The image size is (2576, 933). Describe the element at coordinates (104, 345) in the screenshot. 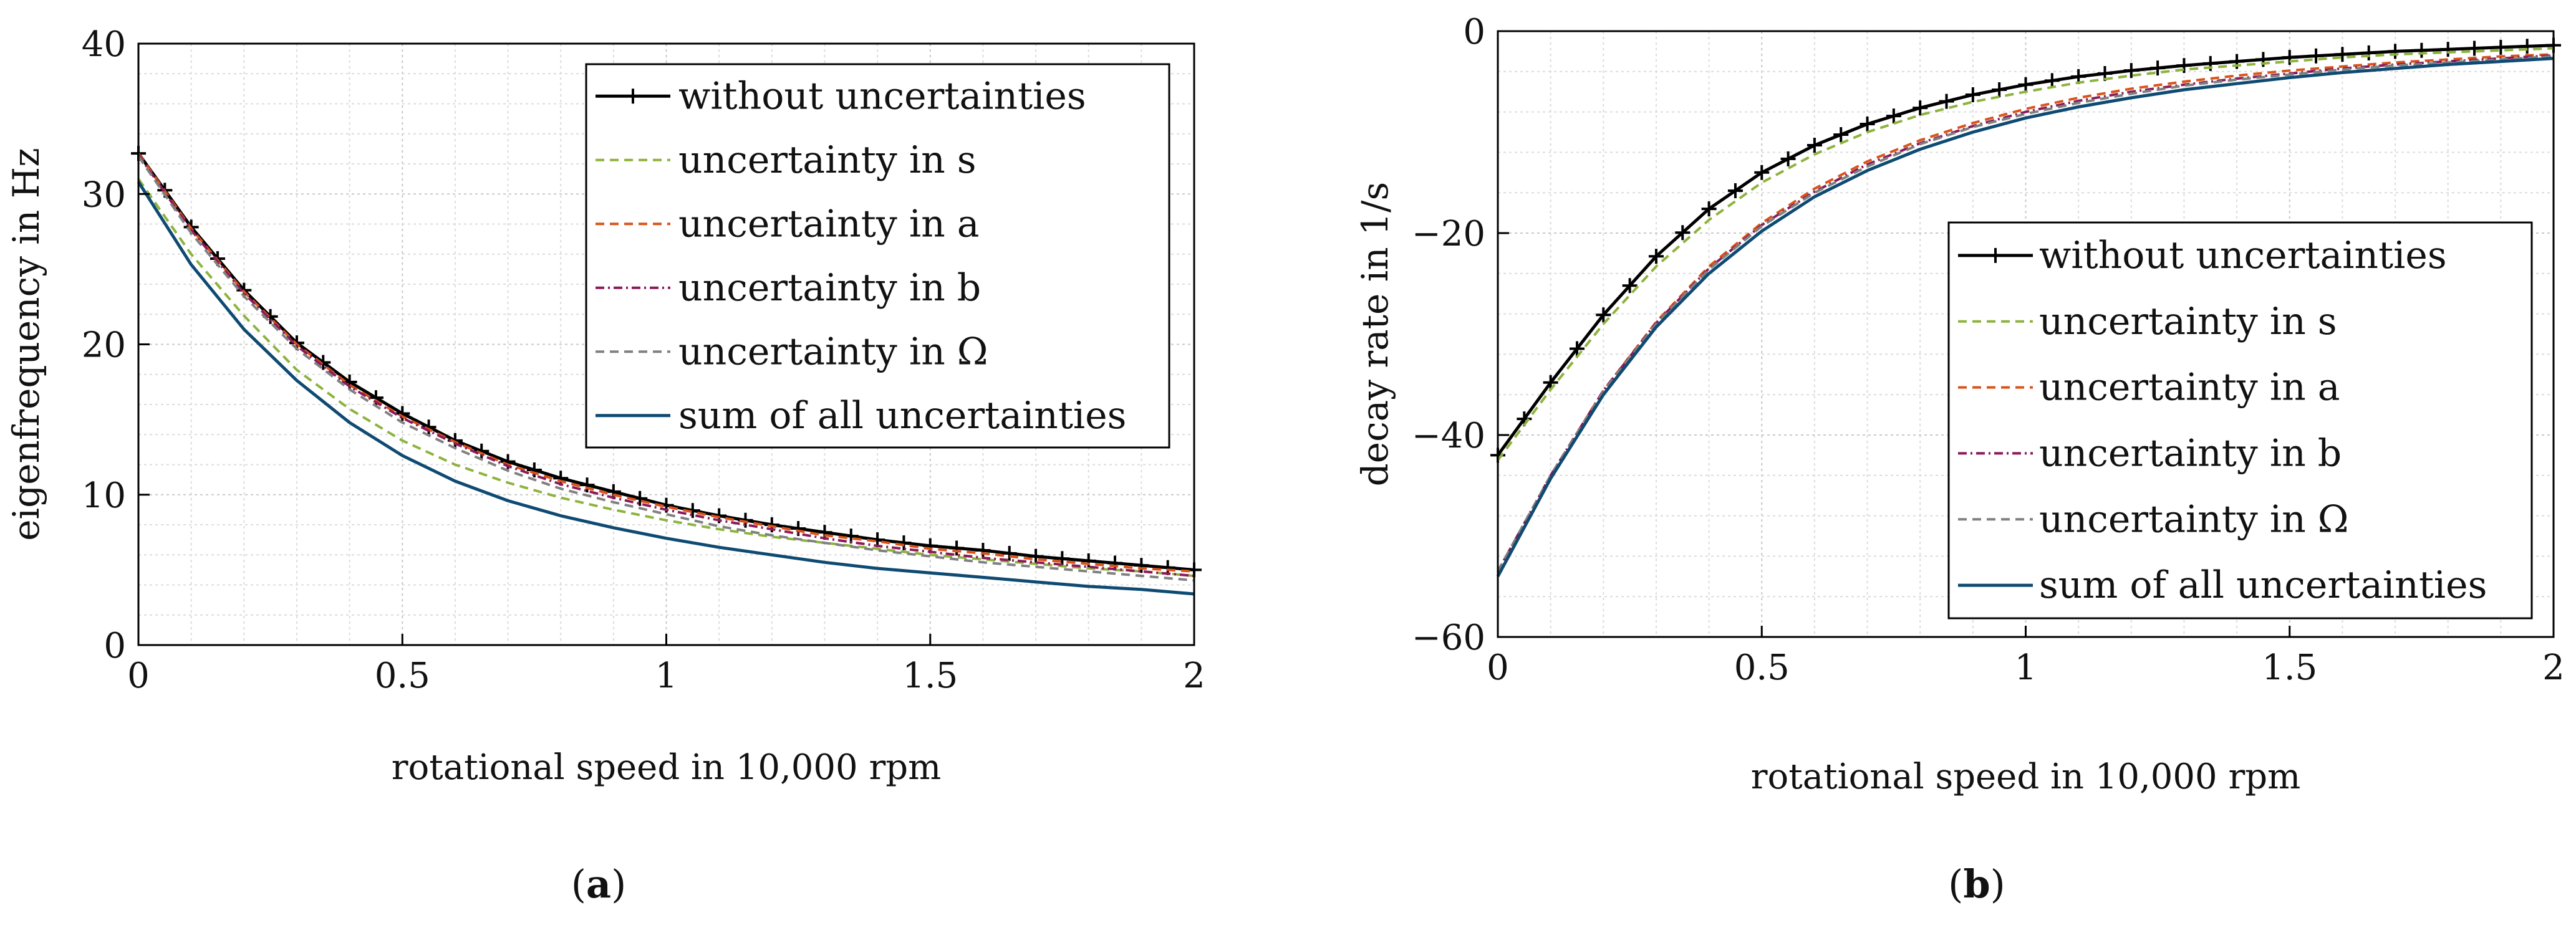

I see `y-tick-label: 20` at that location.